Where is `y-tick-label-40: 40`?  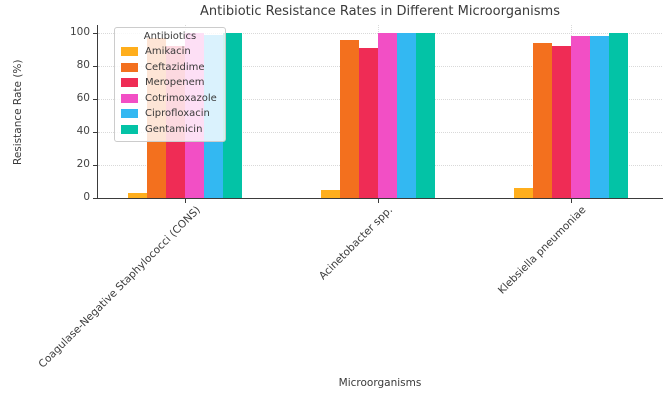 y-tick-label-40: 40 is located at coordinates (83, 131).